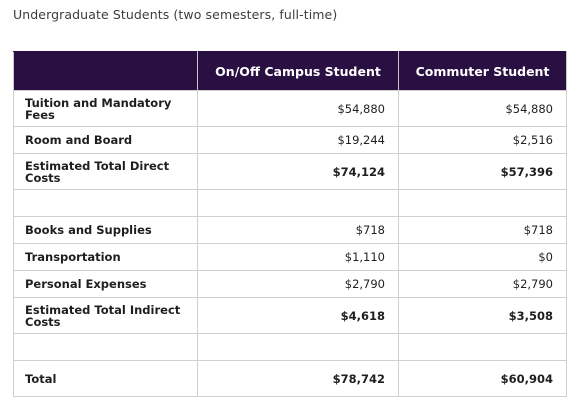 Image resolution: width=578 pixels, height=403 pixels. What do you see at coordinates (105, 284) in the screenshot?
I see `row-label: Personal Expenses` at bounding box center [105, 284].